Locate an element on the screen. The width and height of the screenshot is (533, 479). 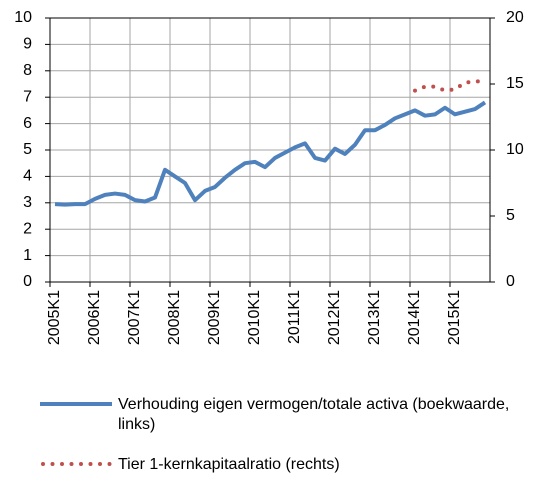
legend-item: Tier 1-kernkapitaalratio (rechts) is located at coordinates (279, 465).